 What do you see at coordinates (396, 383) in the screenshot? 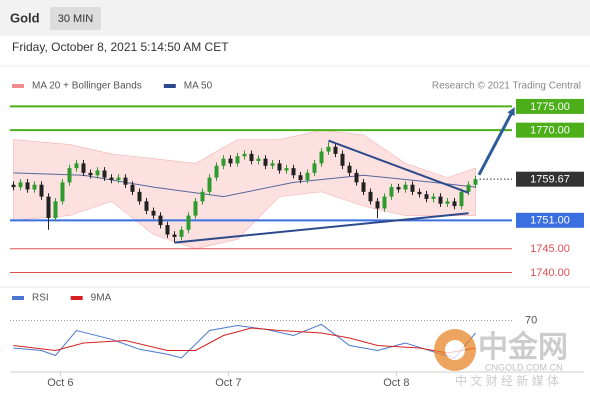
I see `x-tick-label: Oct 8` at bounding box center [396, 383].